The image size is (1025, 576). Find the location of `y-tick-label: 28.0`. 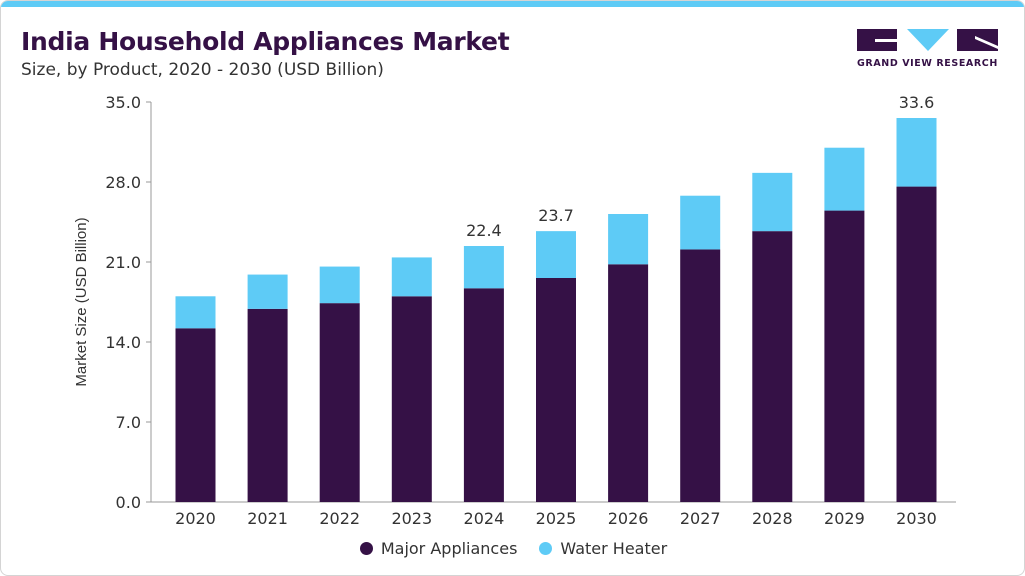

y-tick-label: 28.0 is located at coordinates (123, 182).